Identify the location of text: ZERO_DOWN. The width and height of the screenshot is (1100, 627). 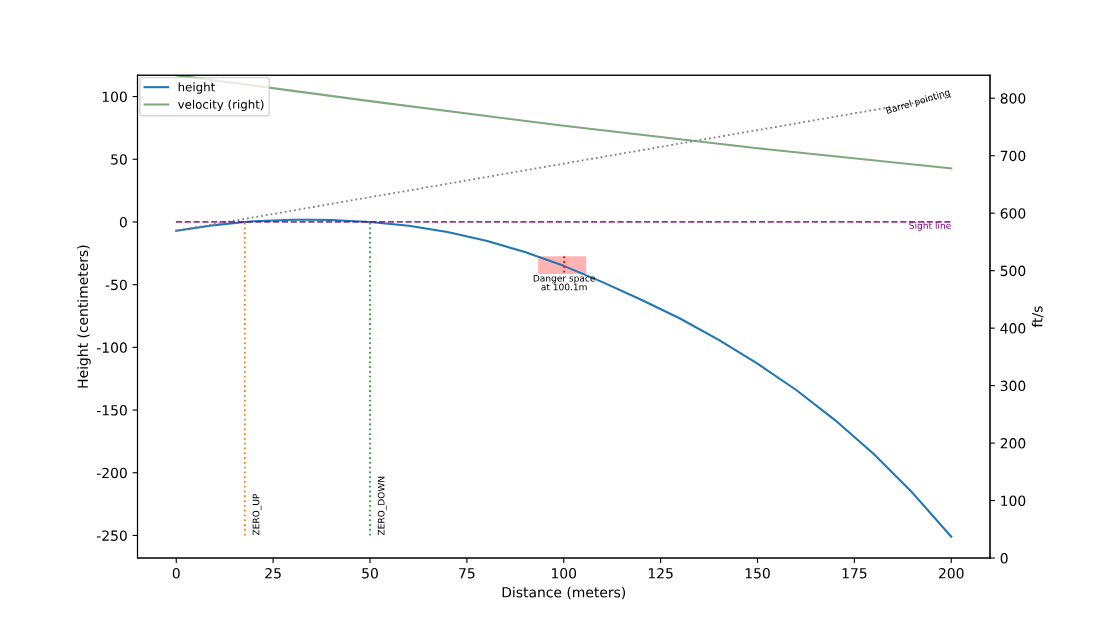
(382, 506).